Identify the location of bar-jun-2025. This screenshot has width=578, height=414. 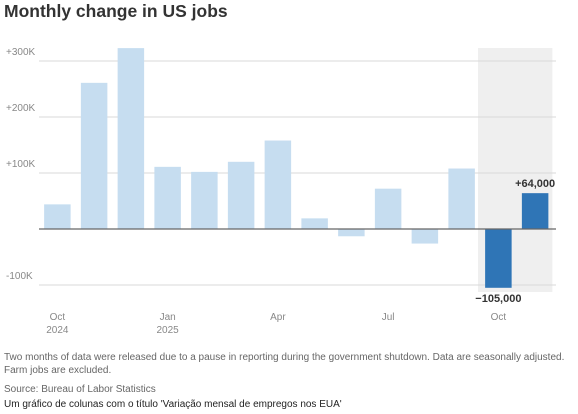
(351, 233).